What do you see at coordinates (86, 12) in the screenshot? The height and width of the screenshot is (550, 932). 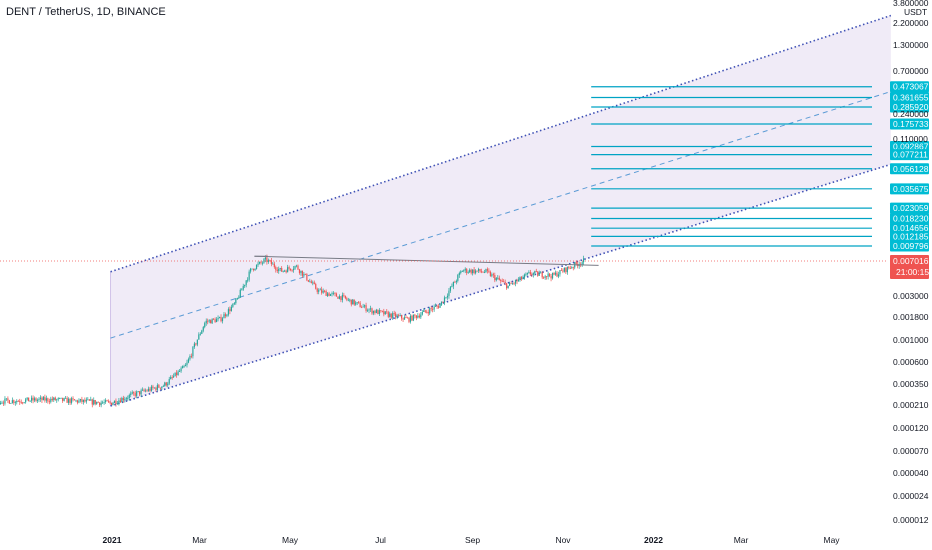 I see `chart-title: DENT / TetherUS, 1D, BINANCE` at bounding box center [86, 12].